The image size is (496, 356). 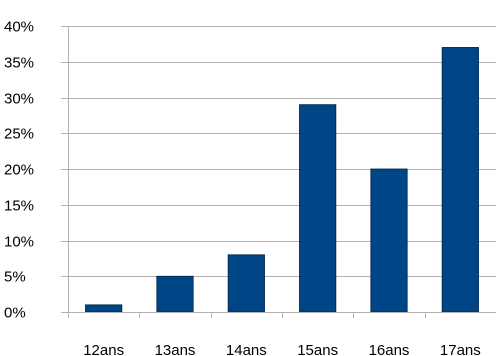 What do you see at coordinates (389, 240) in the screenshot?
I see `bar-16ans` at bounding box center [389, 240].